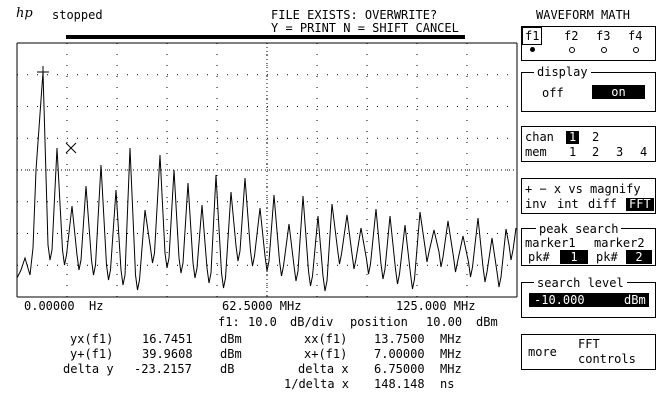  Describe the element at coordinates (635, 300) in the screenshot. I see `search-level-unit: dBm` at that location.